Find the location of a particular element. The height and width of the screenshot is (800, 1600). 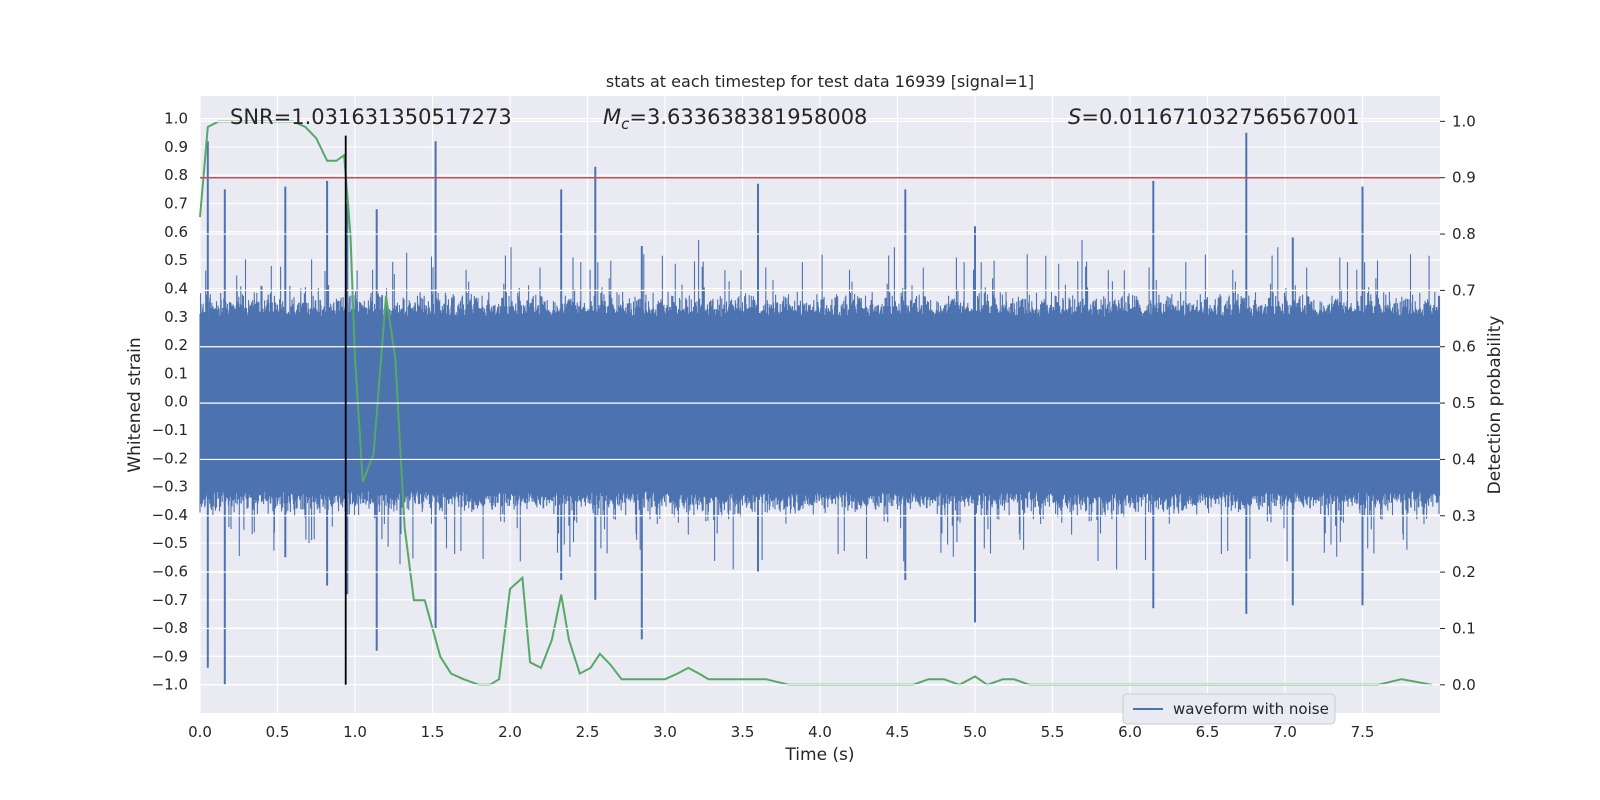

y-tick-label: 0.0 is located at coordinates (176, 402).